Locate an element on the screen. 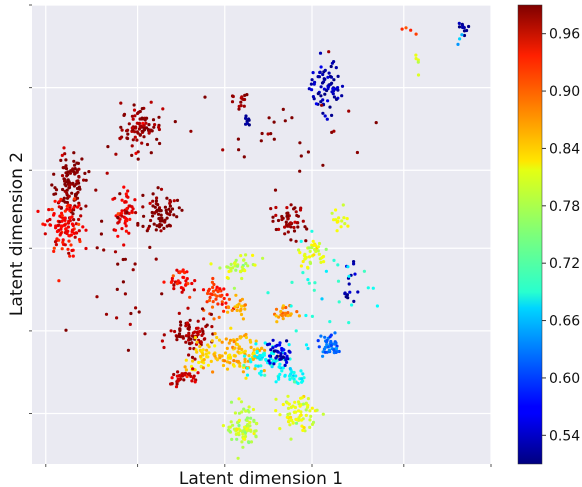  y-axis-label: Latent dimension 2 is located at coordinates (17, 234).